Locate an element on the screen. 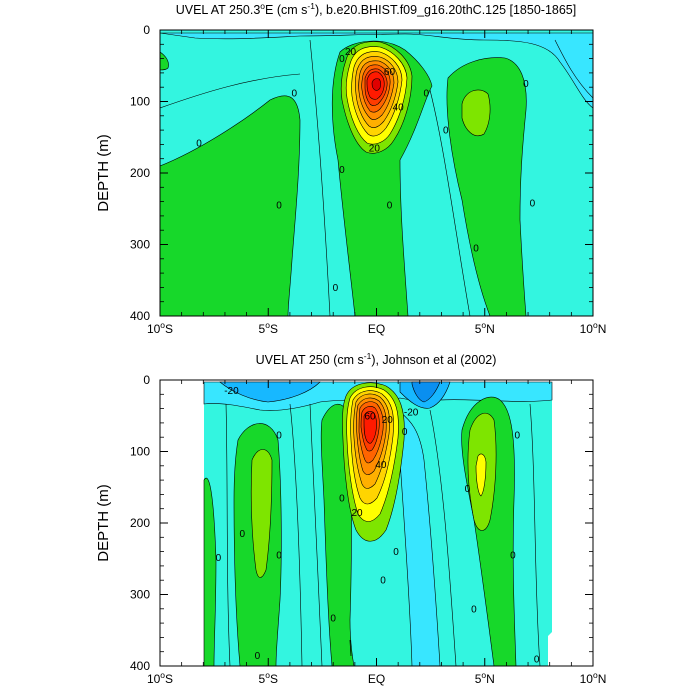 The width and height of the screenshot is (700, 700). green-region-west is located at coordinates (230, 205).